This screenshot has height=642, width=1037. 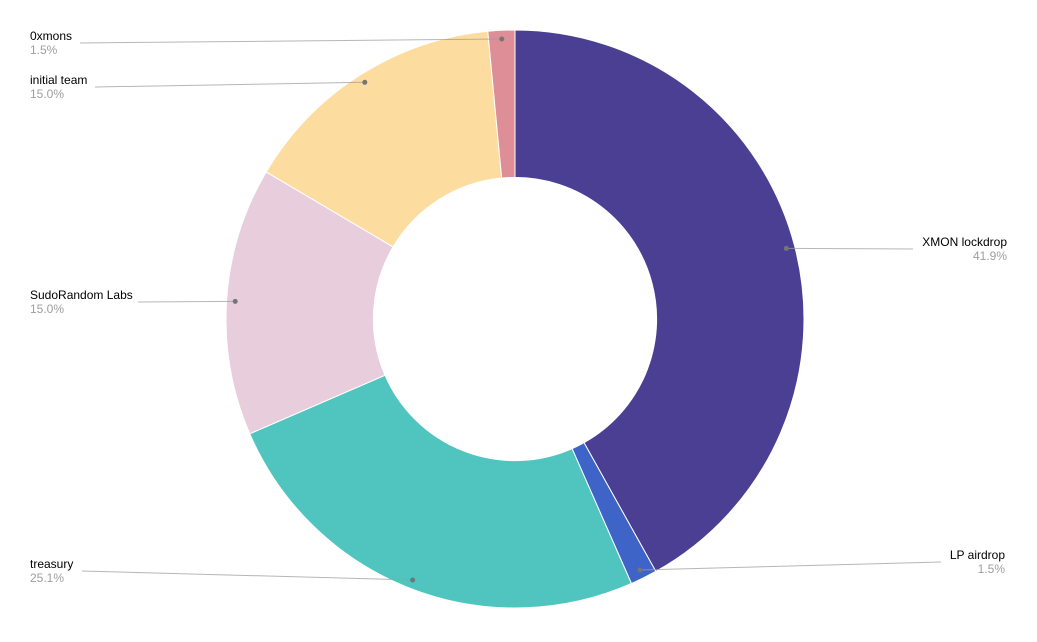 I want to click on slice-percentage: 25.1%, so click(x=47, y=578).